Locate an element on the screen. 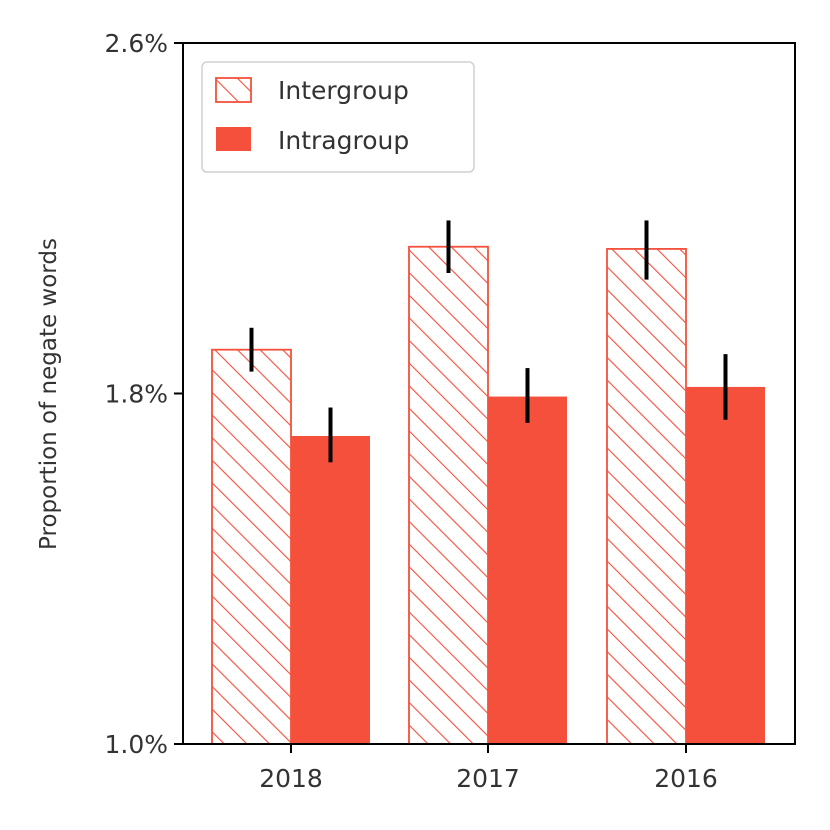 The height and width of the screenshot is (830, 830). y-tick-label: 2.6% is located at coordinates (136, 43).